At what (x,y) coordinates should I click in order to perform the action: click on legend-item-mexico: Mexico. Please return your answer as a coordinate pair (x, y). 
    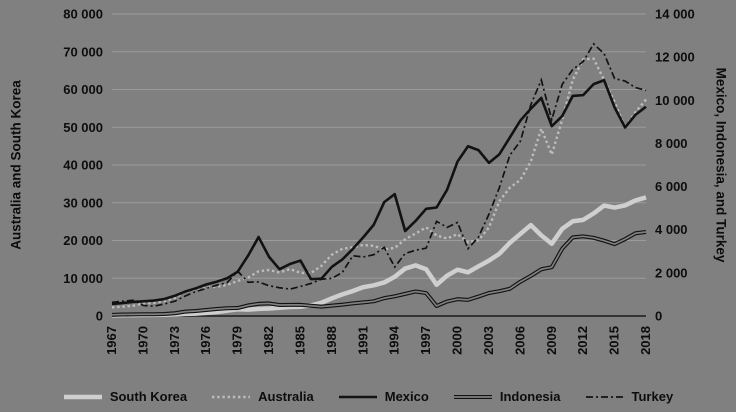
    Looking at the image, I should click on (383, 396).